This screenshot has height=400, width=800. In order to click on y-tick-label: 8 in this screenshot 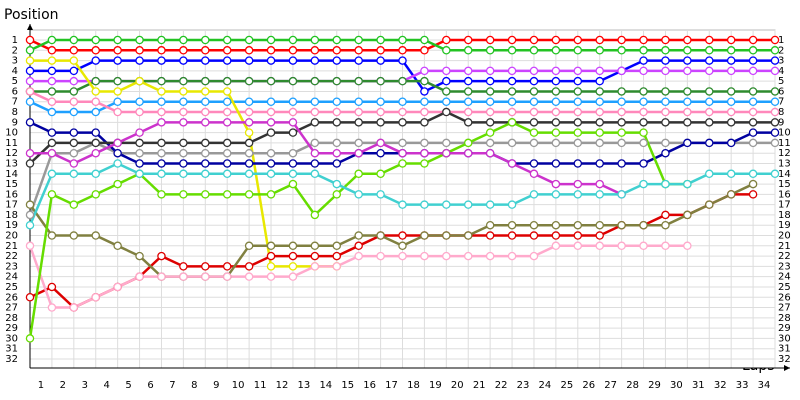, I will do `click(15, 112)`.